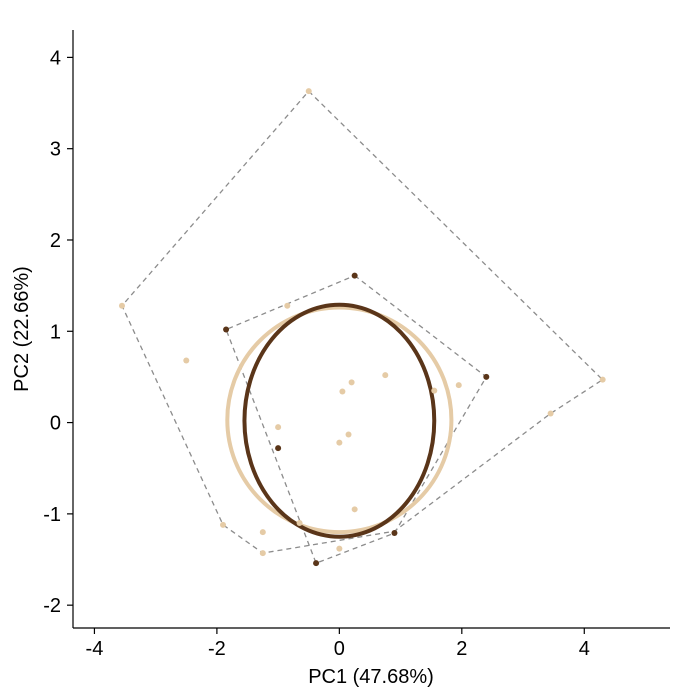 Image resolution: width=700 pixels, height=700 pixels. I want to click on y-tick-label: 4, so click(55, 58).